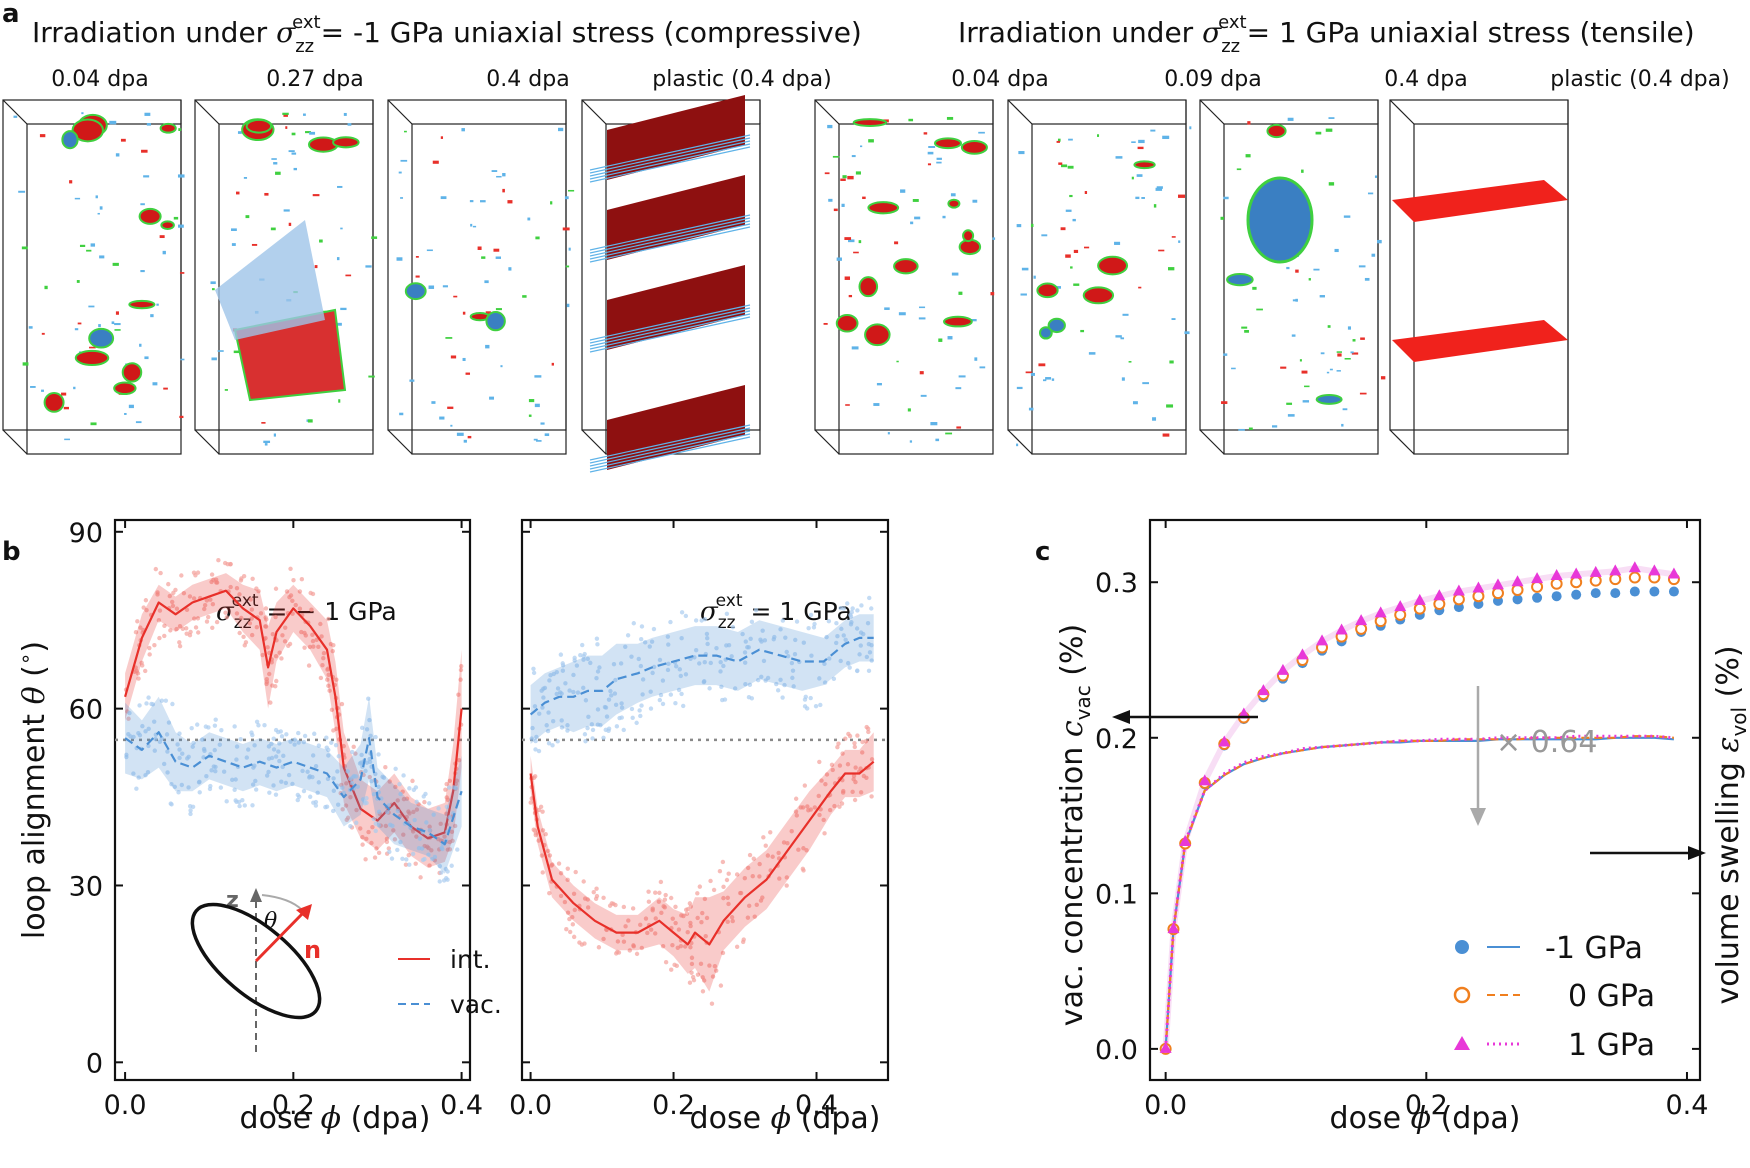 This screenshot has width=1750, height=1168. Describe the element at coordinates (415, 291) in the screenshot. I see `vacancy-loop` at that location.